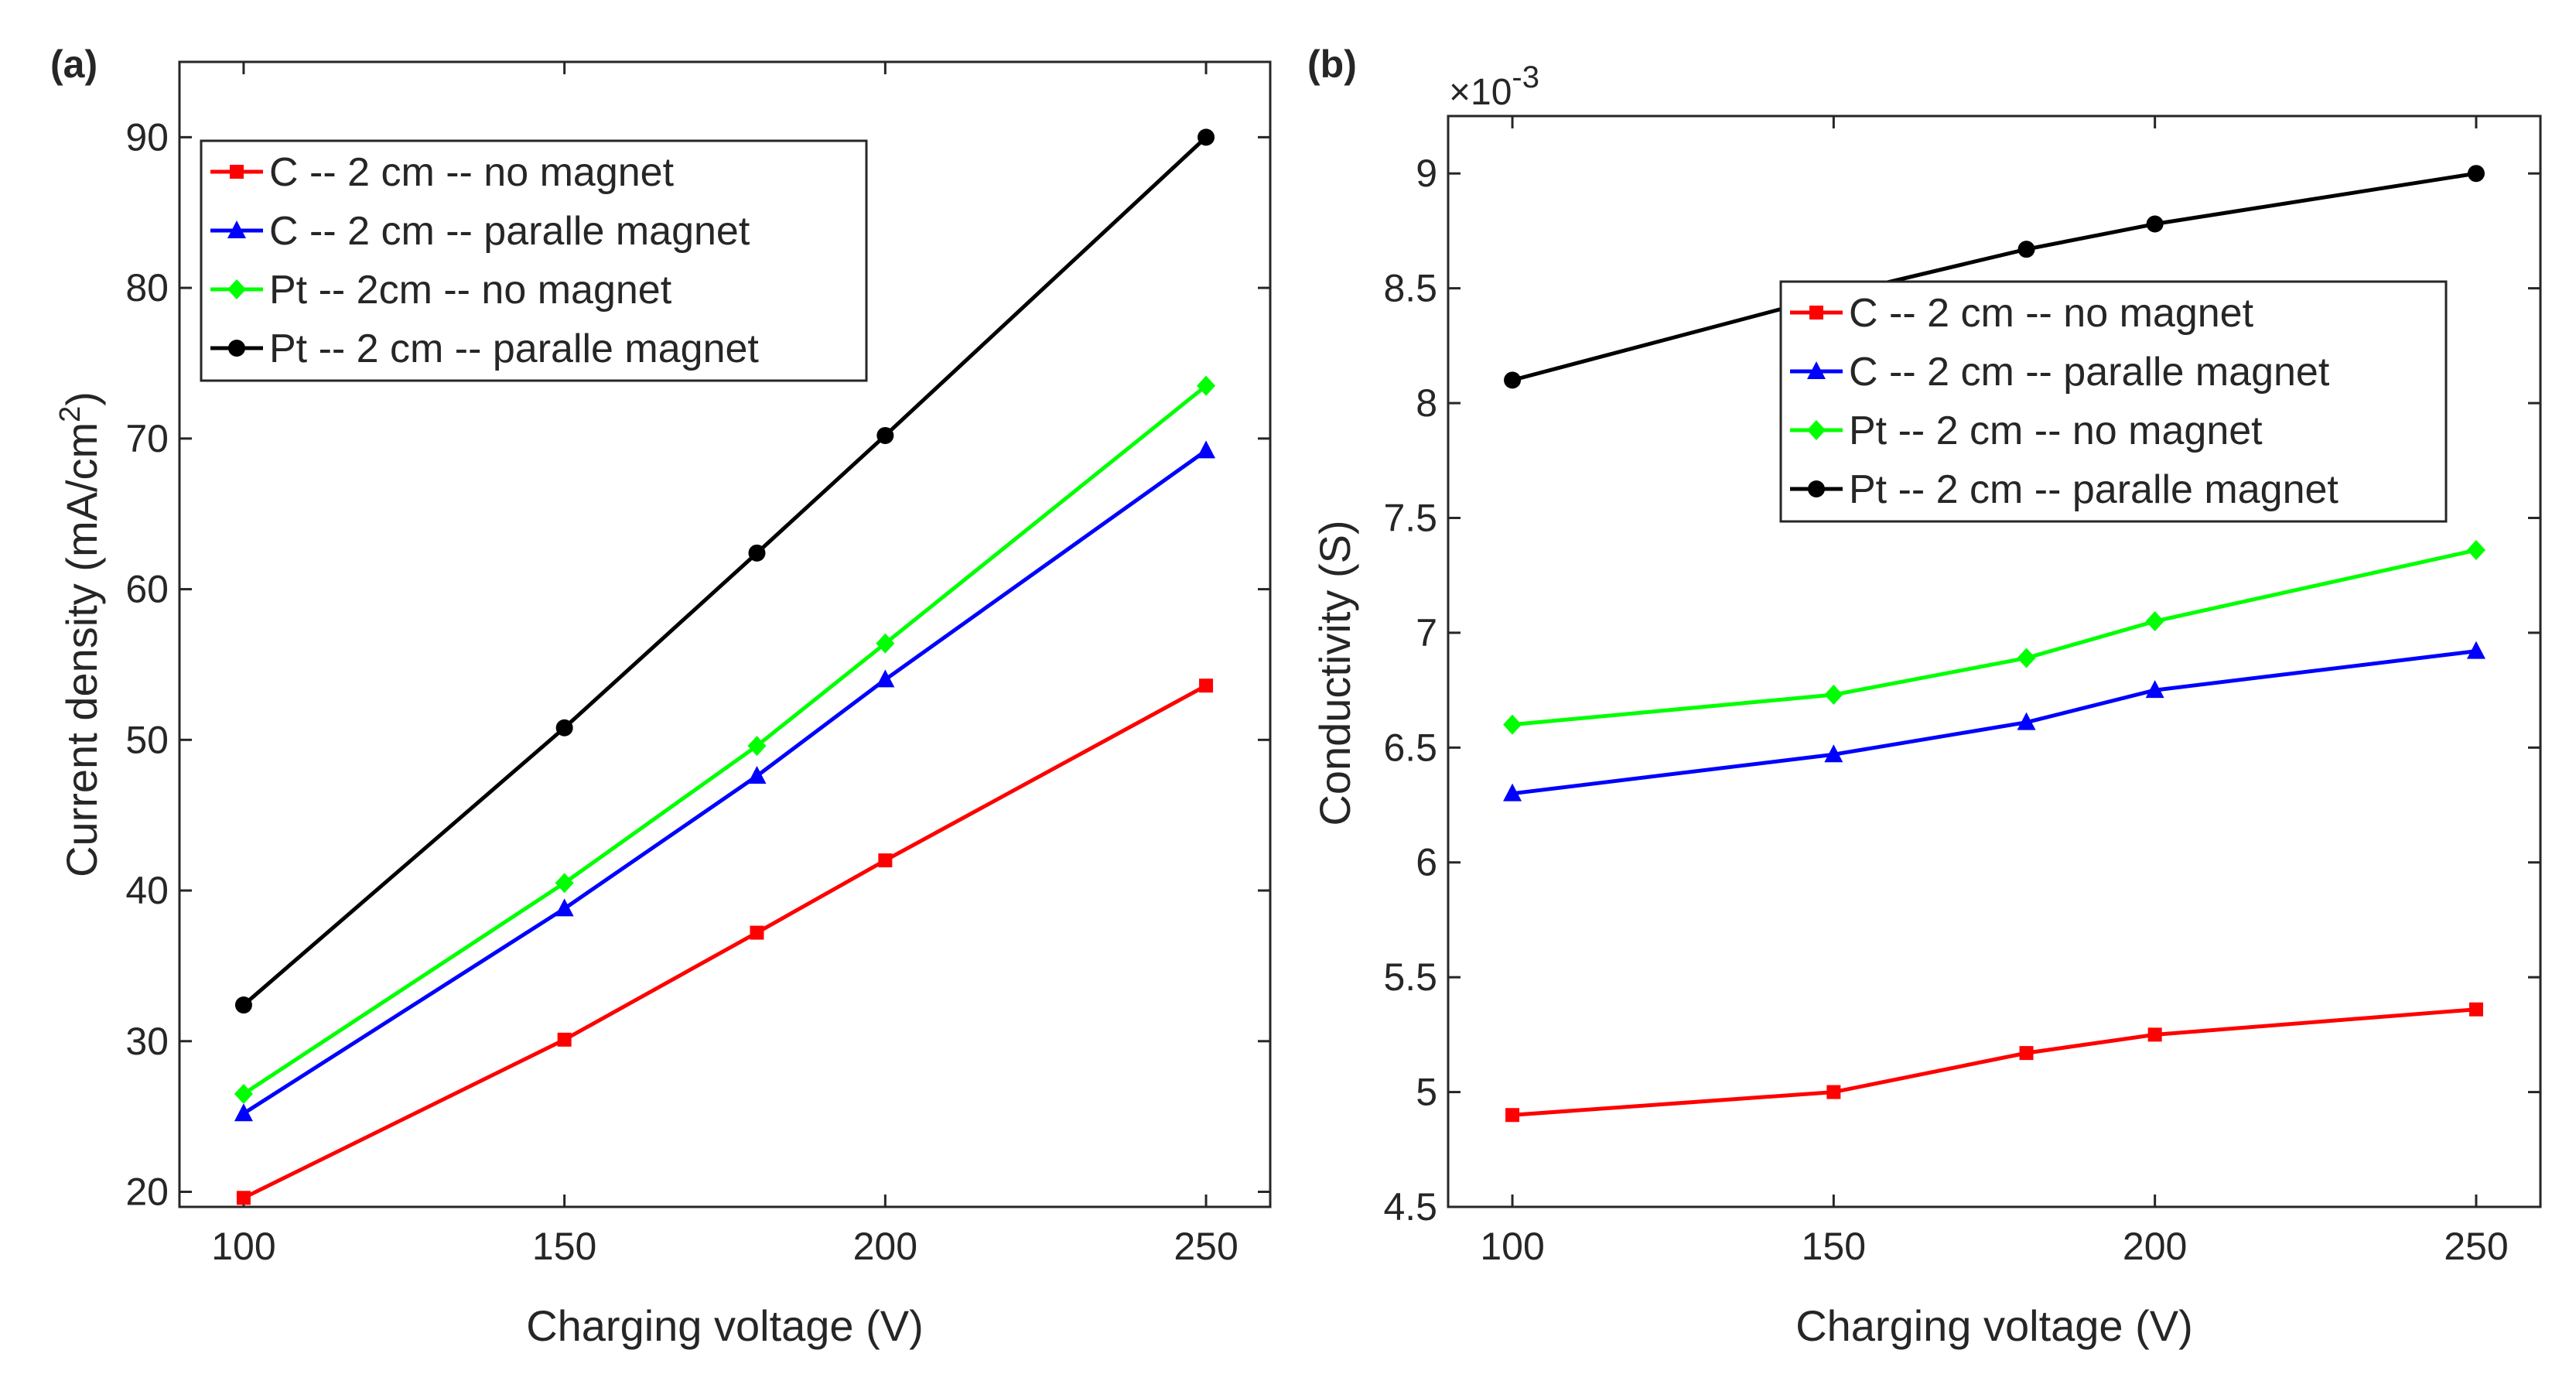 The width and height of the screenshot is (2576, 1374). Describe the element at coordinates (885, 1246) in the screenshot. I see `panel-a-x-tick-label: 200` at that location.